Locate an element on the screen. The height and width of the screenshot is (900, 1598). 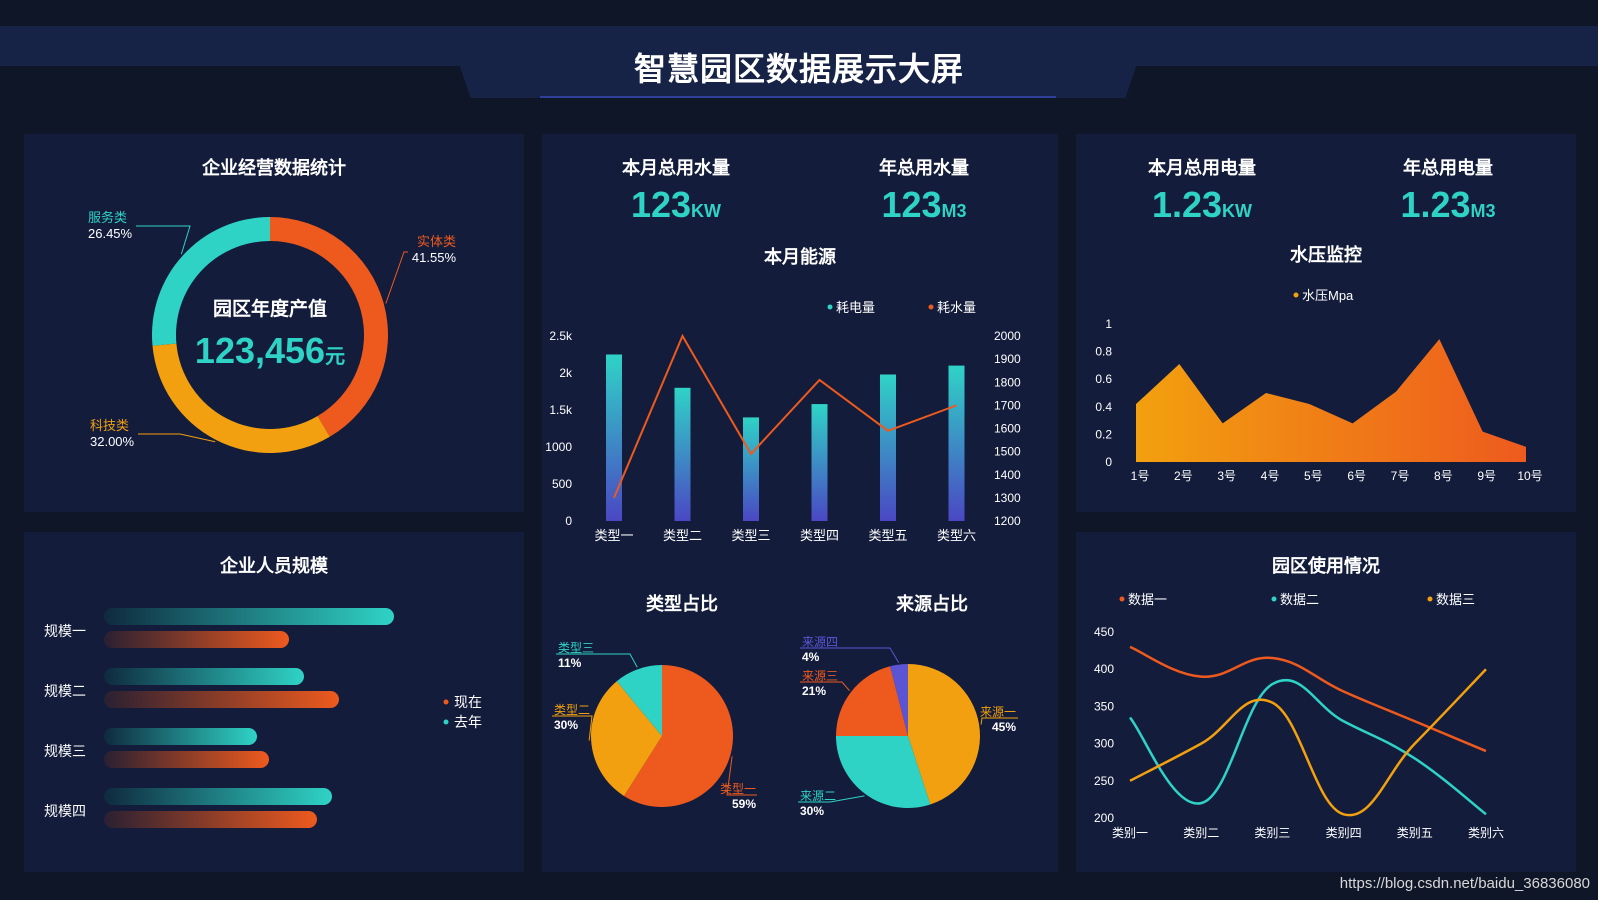
pressure-x-tick: 7号 is located at coordinates (1400, 476).